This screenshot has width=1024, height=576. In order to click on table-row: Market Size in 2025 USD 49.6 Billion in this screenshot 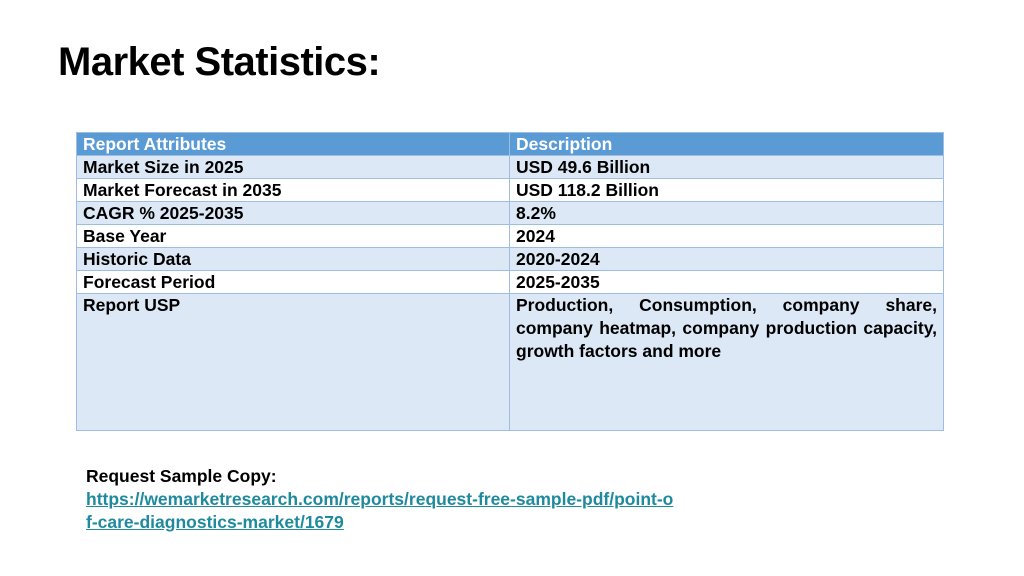, I will do `click(510, 167)`.